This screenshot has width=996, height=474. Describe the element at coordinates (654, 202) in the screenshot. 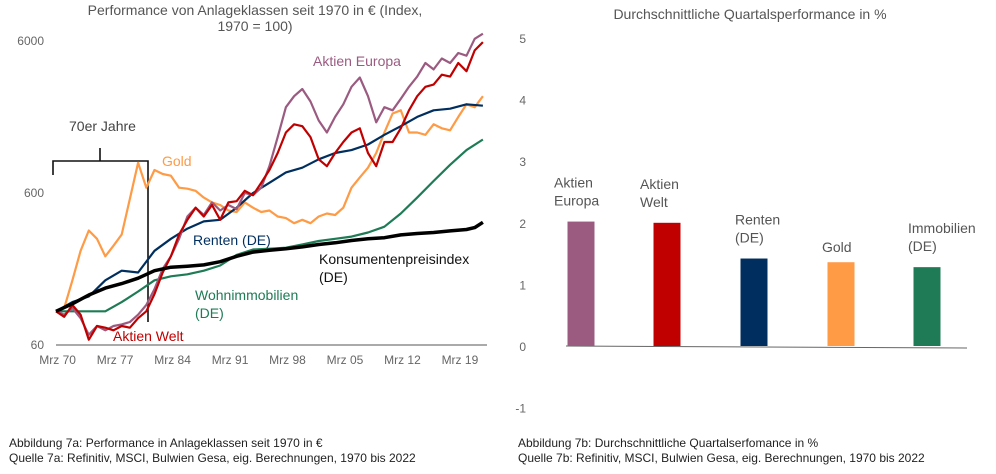

I see `bar-category-label: Welt` at that location.